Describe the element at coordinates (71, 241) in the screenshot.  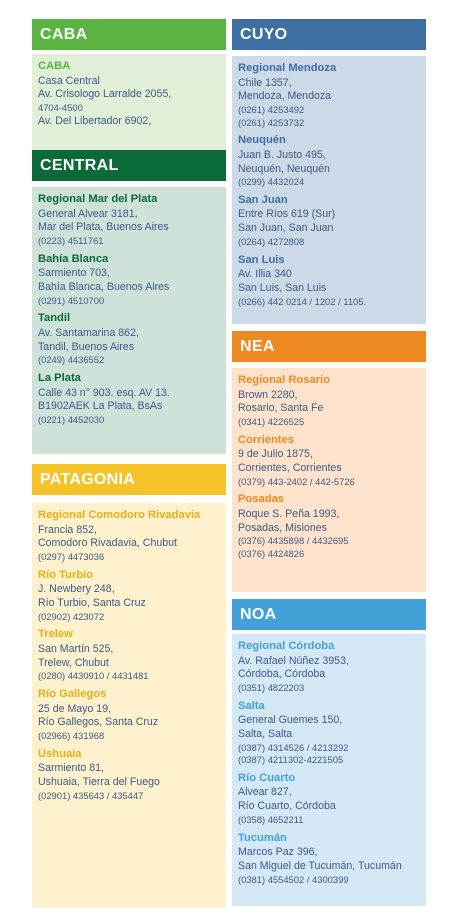
I see `phone-number: (0223) 4511761` at that location.